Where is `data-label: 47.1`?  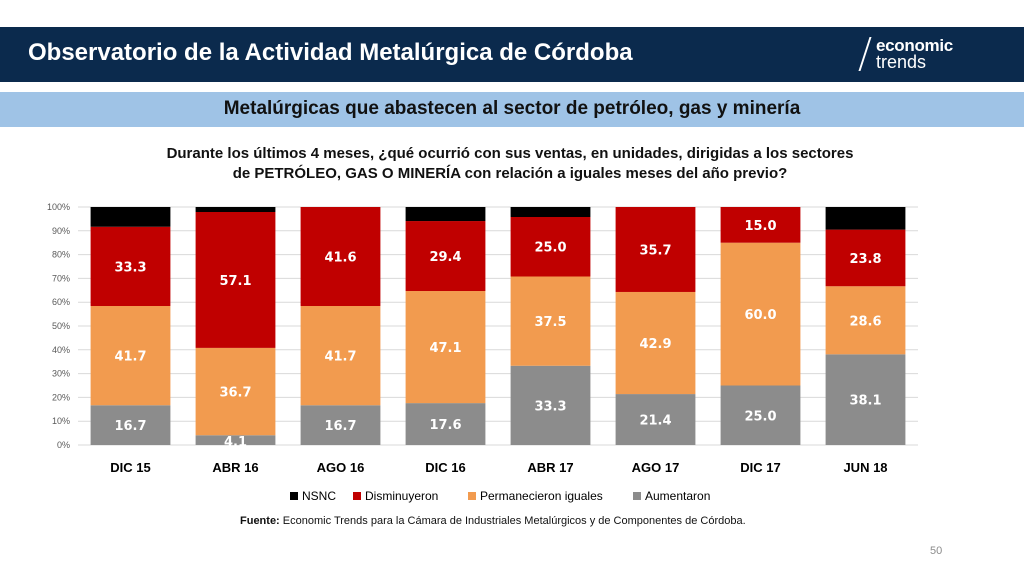
data-label: 47.1 is located at coordinates (445, 348).